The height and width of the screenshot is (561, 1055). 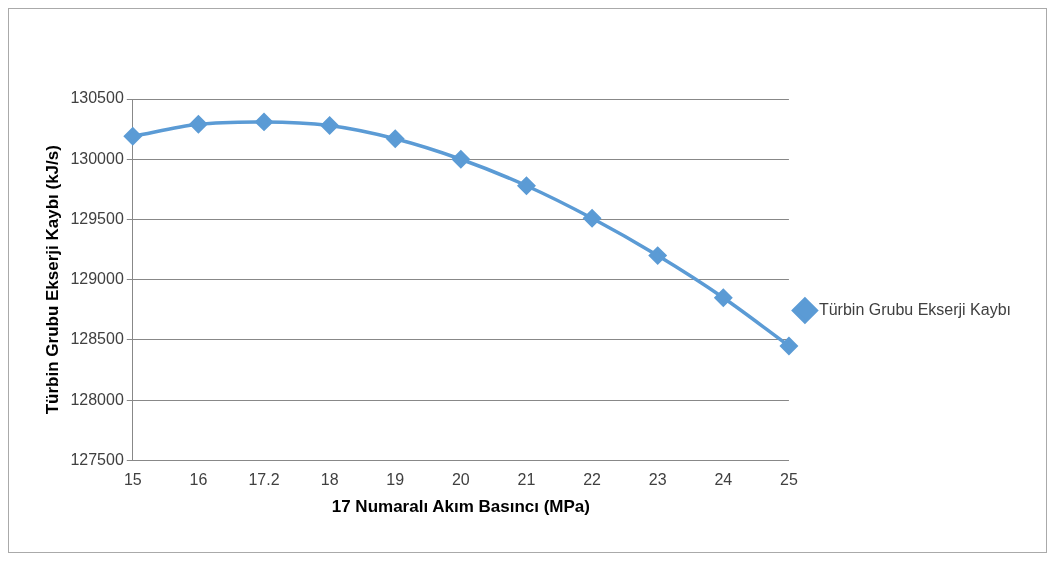 What do you see at coordinates (97, 279) in the screenshot?
I see `y-tick-label: 129000` at bounding box center [97, 279].